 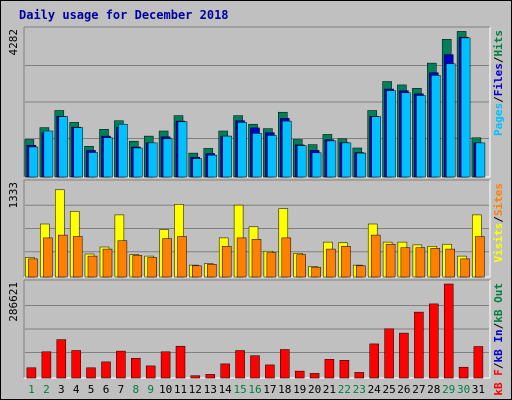 I want to click on x-tick-label-day-14: 14, so click(x=226, y=389).